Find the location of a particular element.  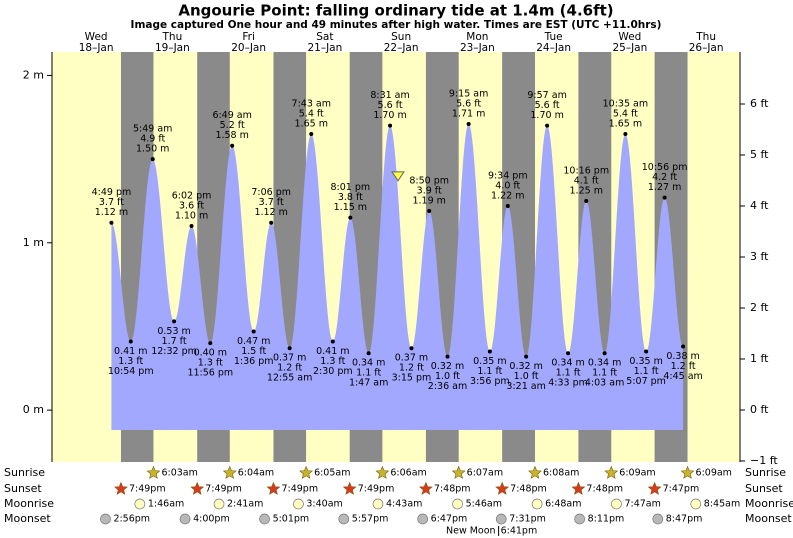

y2-tick-label: 3 ft is located at coordinates (759, 256).